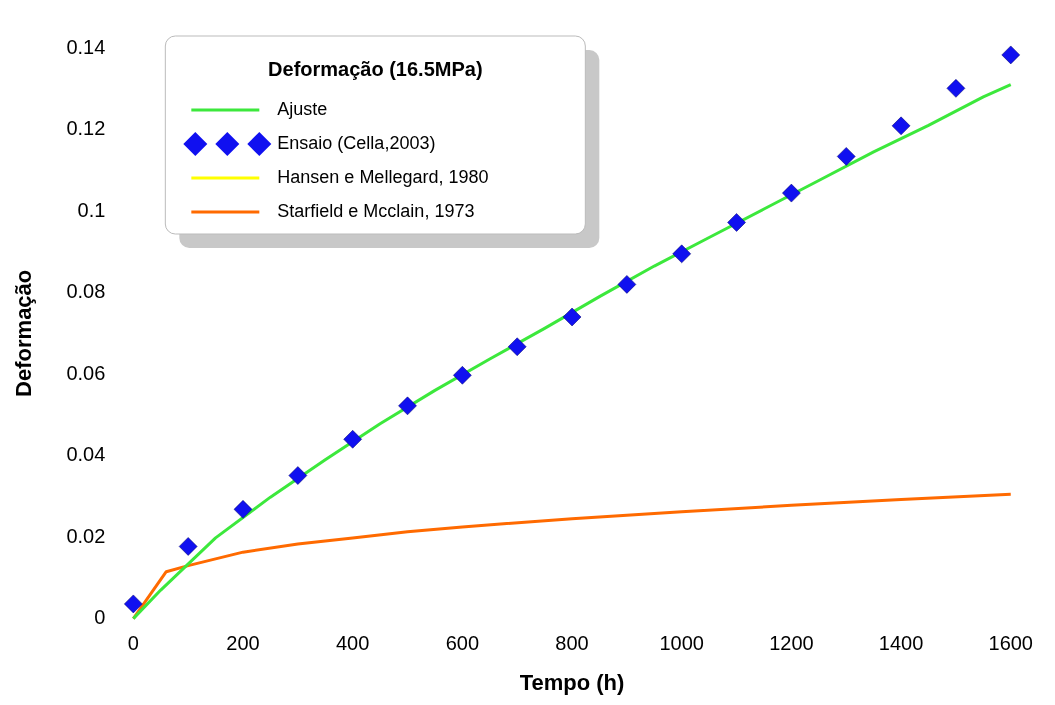 The width and height of the screenshot is (1055, 705). Describe the element at coordinates (376, 210) in the screenshot. I see `legend-label: Starfield e Mcclain, 1973` at that location.